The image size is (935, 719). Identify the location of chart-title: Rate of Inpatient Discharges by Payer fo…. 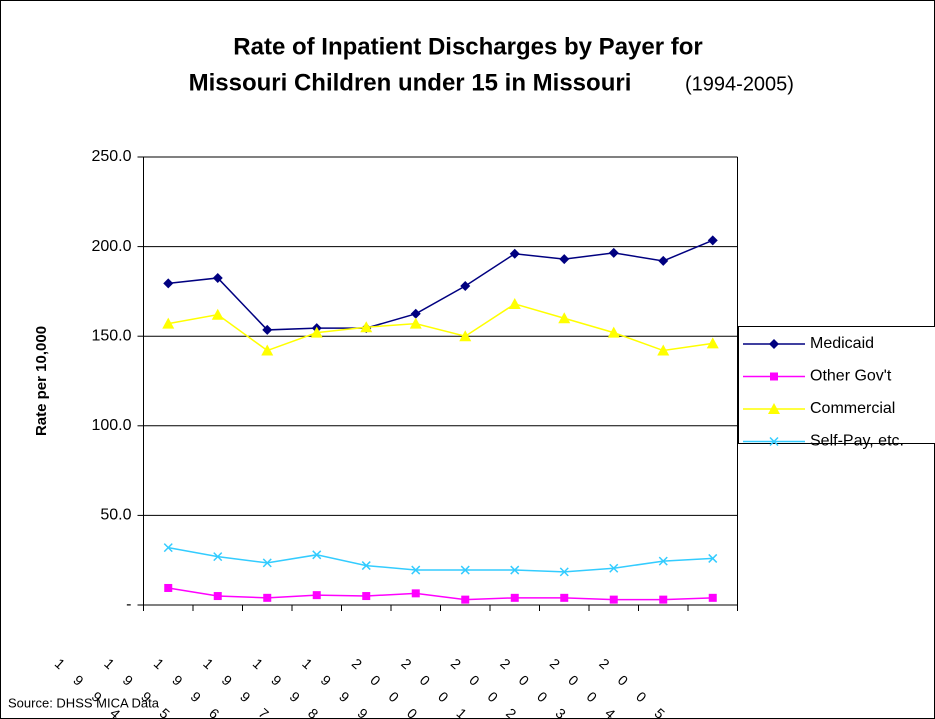
(467, 46).